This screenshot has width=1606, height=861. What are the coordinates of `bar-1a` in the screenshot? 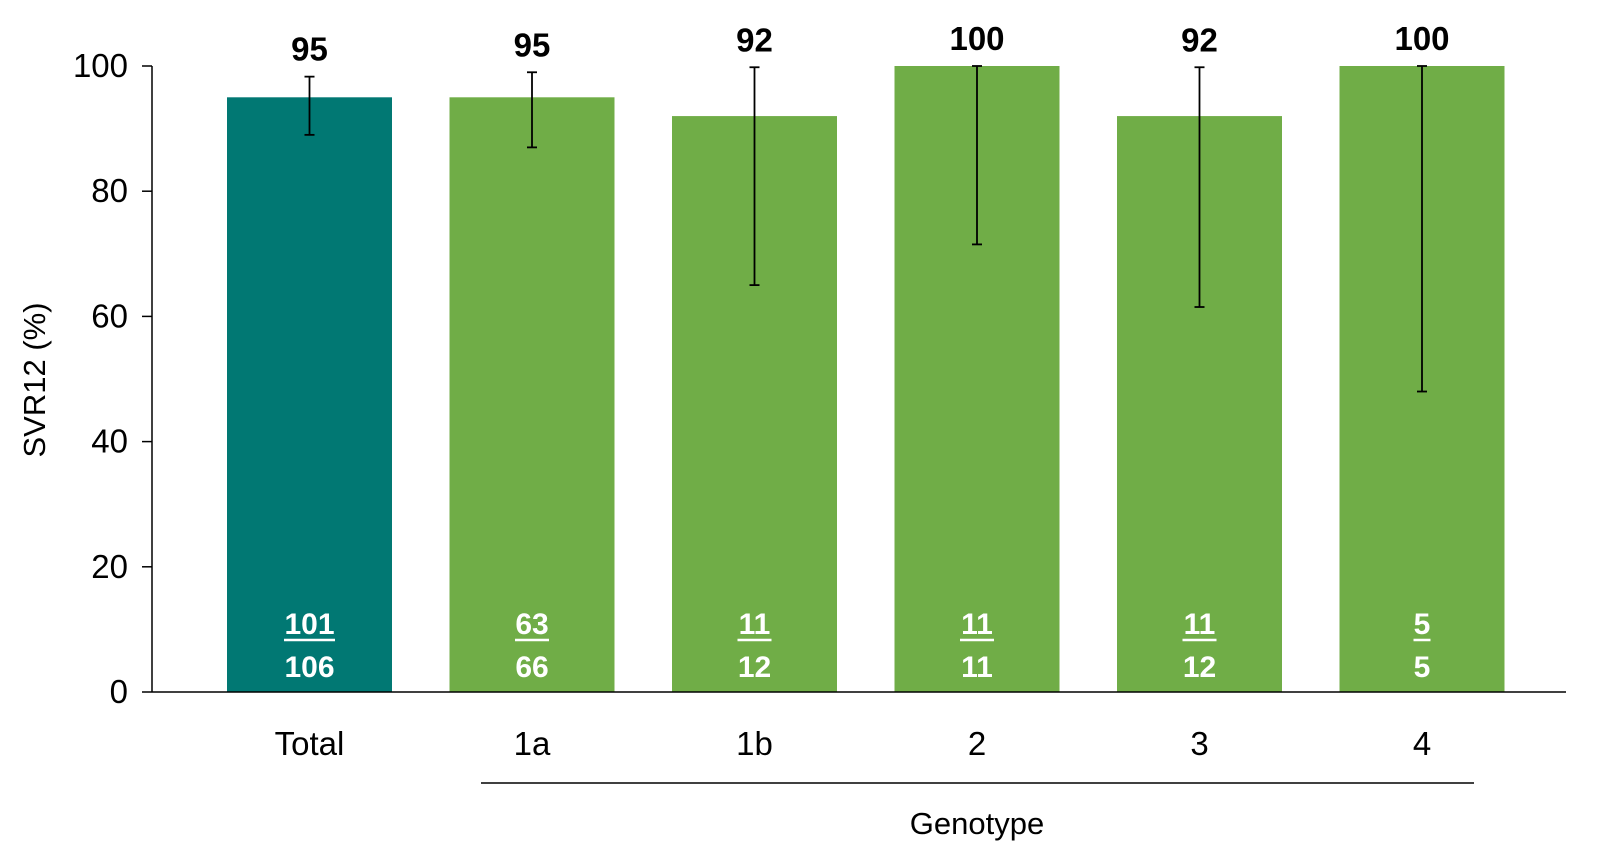 It's located at (532, 395).